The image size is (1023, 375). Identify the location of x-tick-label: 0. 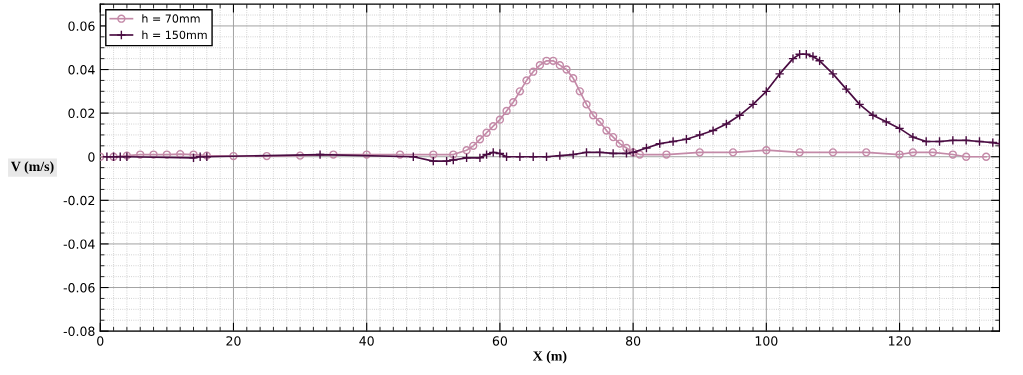
(100, 341).